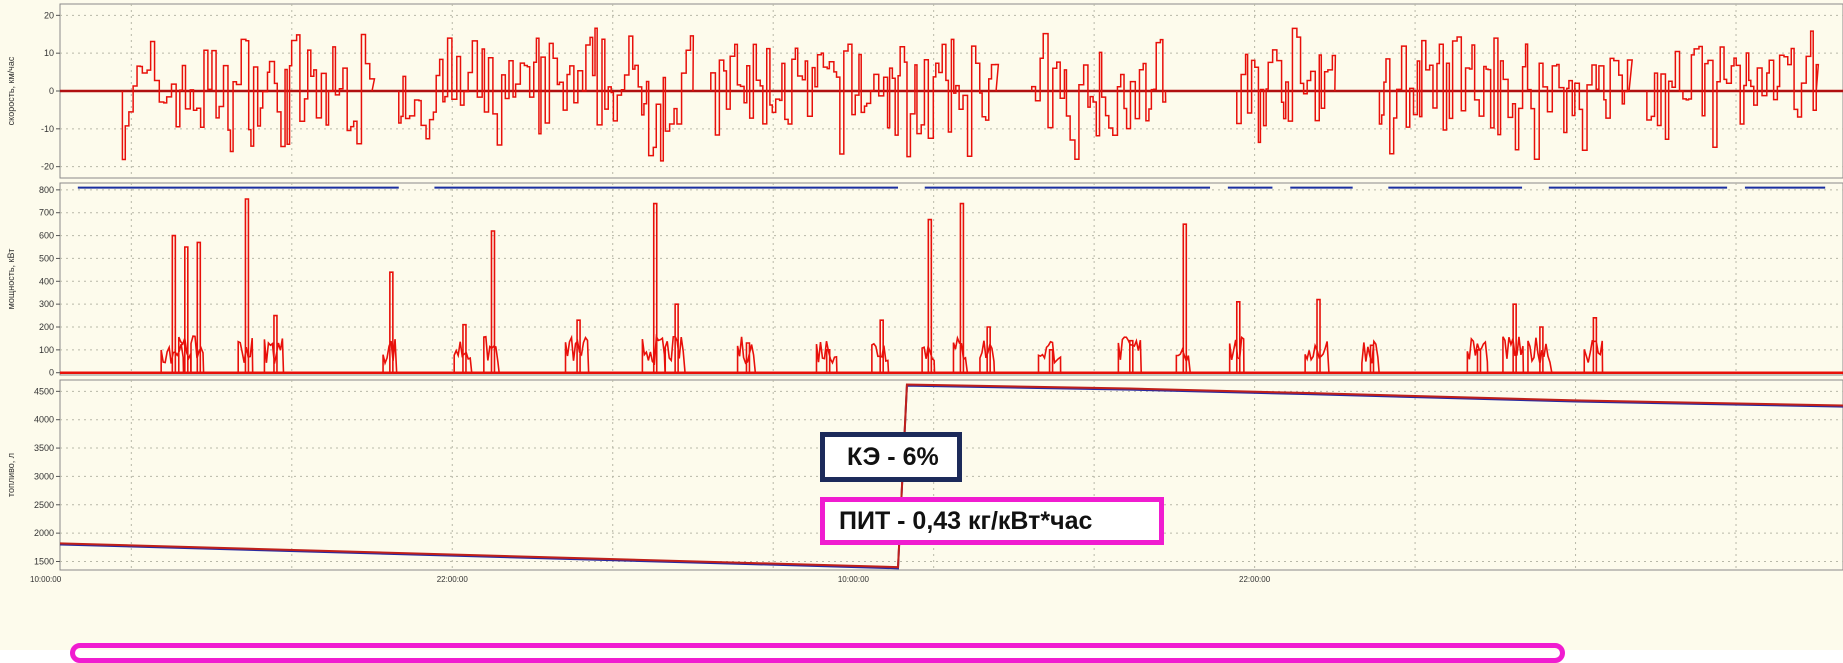 The width and height of the screenshot is (1843, 663). Describe the element at coordinates (49, 15) in the screenshot. I see `panel-1-tick-label-4: 20` at that location.